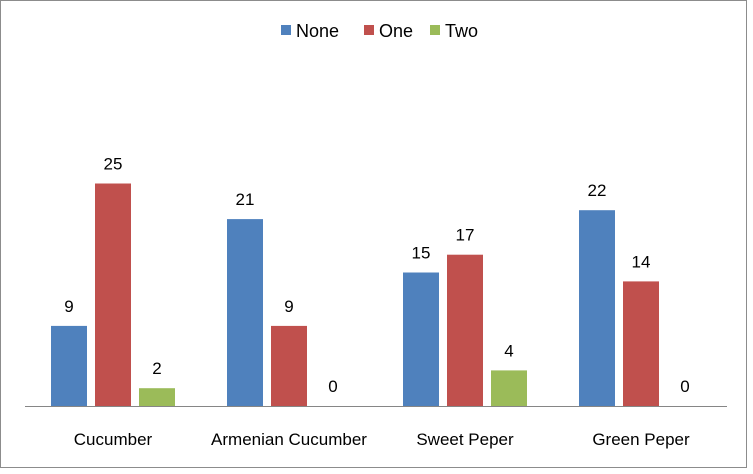  I want to click on data-label-none-3: 22, so click(597, 190).